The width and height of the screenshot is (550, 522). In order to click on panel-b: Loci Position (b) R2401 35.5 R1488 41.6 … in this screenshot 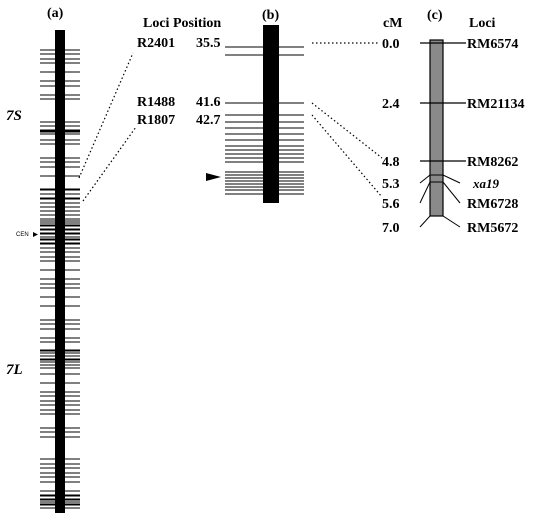, I will do `click(220, 105)`.